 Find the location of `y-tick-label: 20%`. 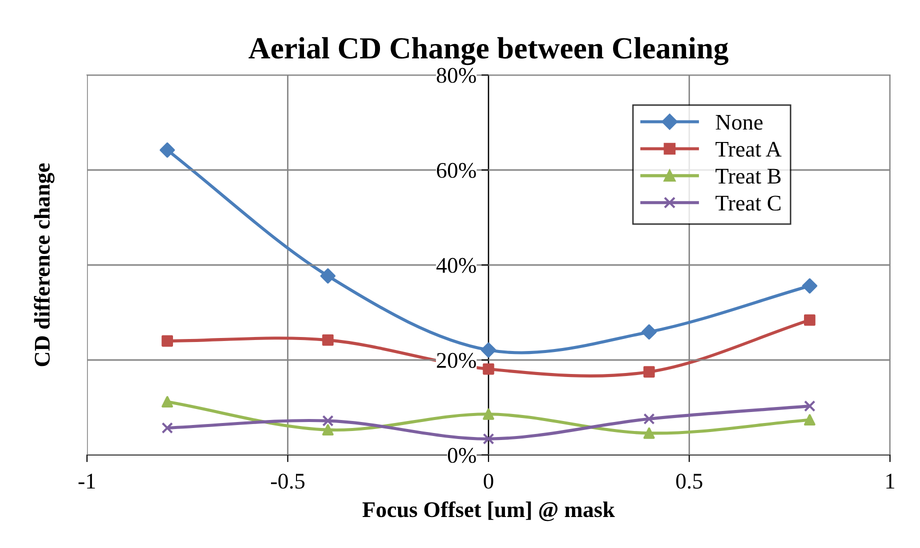

y-tick-label: 20% is located at coordinates (456, 360).